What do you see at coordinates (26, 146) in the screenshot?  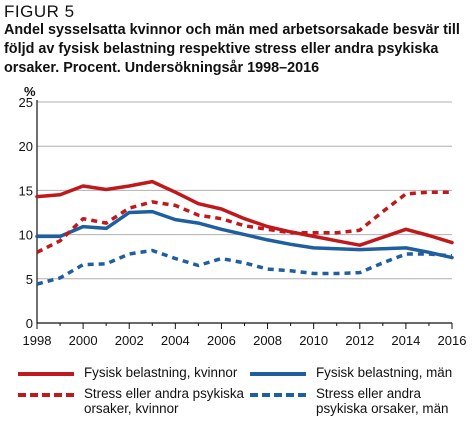 I see `y-tick-label: 20` at bounding box center [26, 146].